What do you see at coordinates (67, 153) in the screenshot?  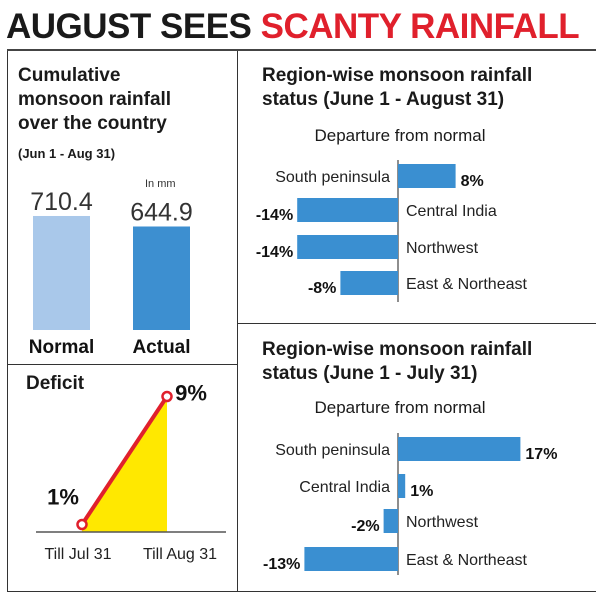 I see `cumulative-subtitle: (Jun 1 - Aug 31)` at bounding box center [67, 153].